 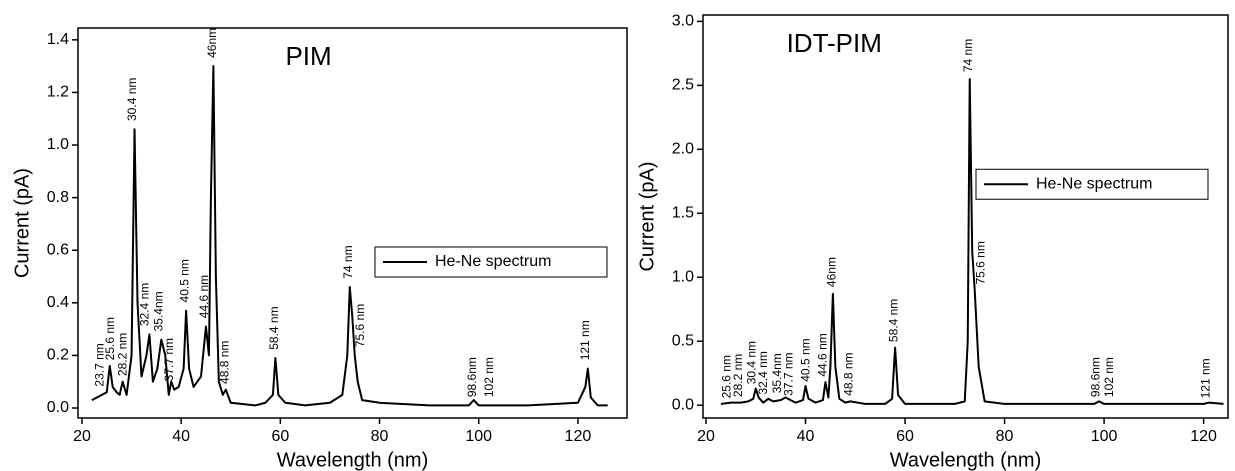 What do you see at coordinates (58, 39) in the screenshot?
I see `y-tick-label: 1.4` at bounding box center [58, 39].